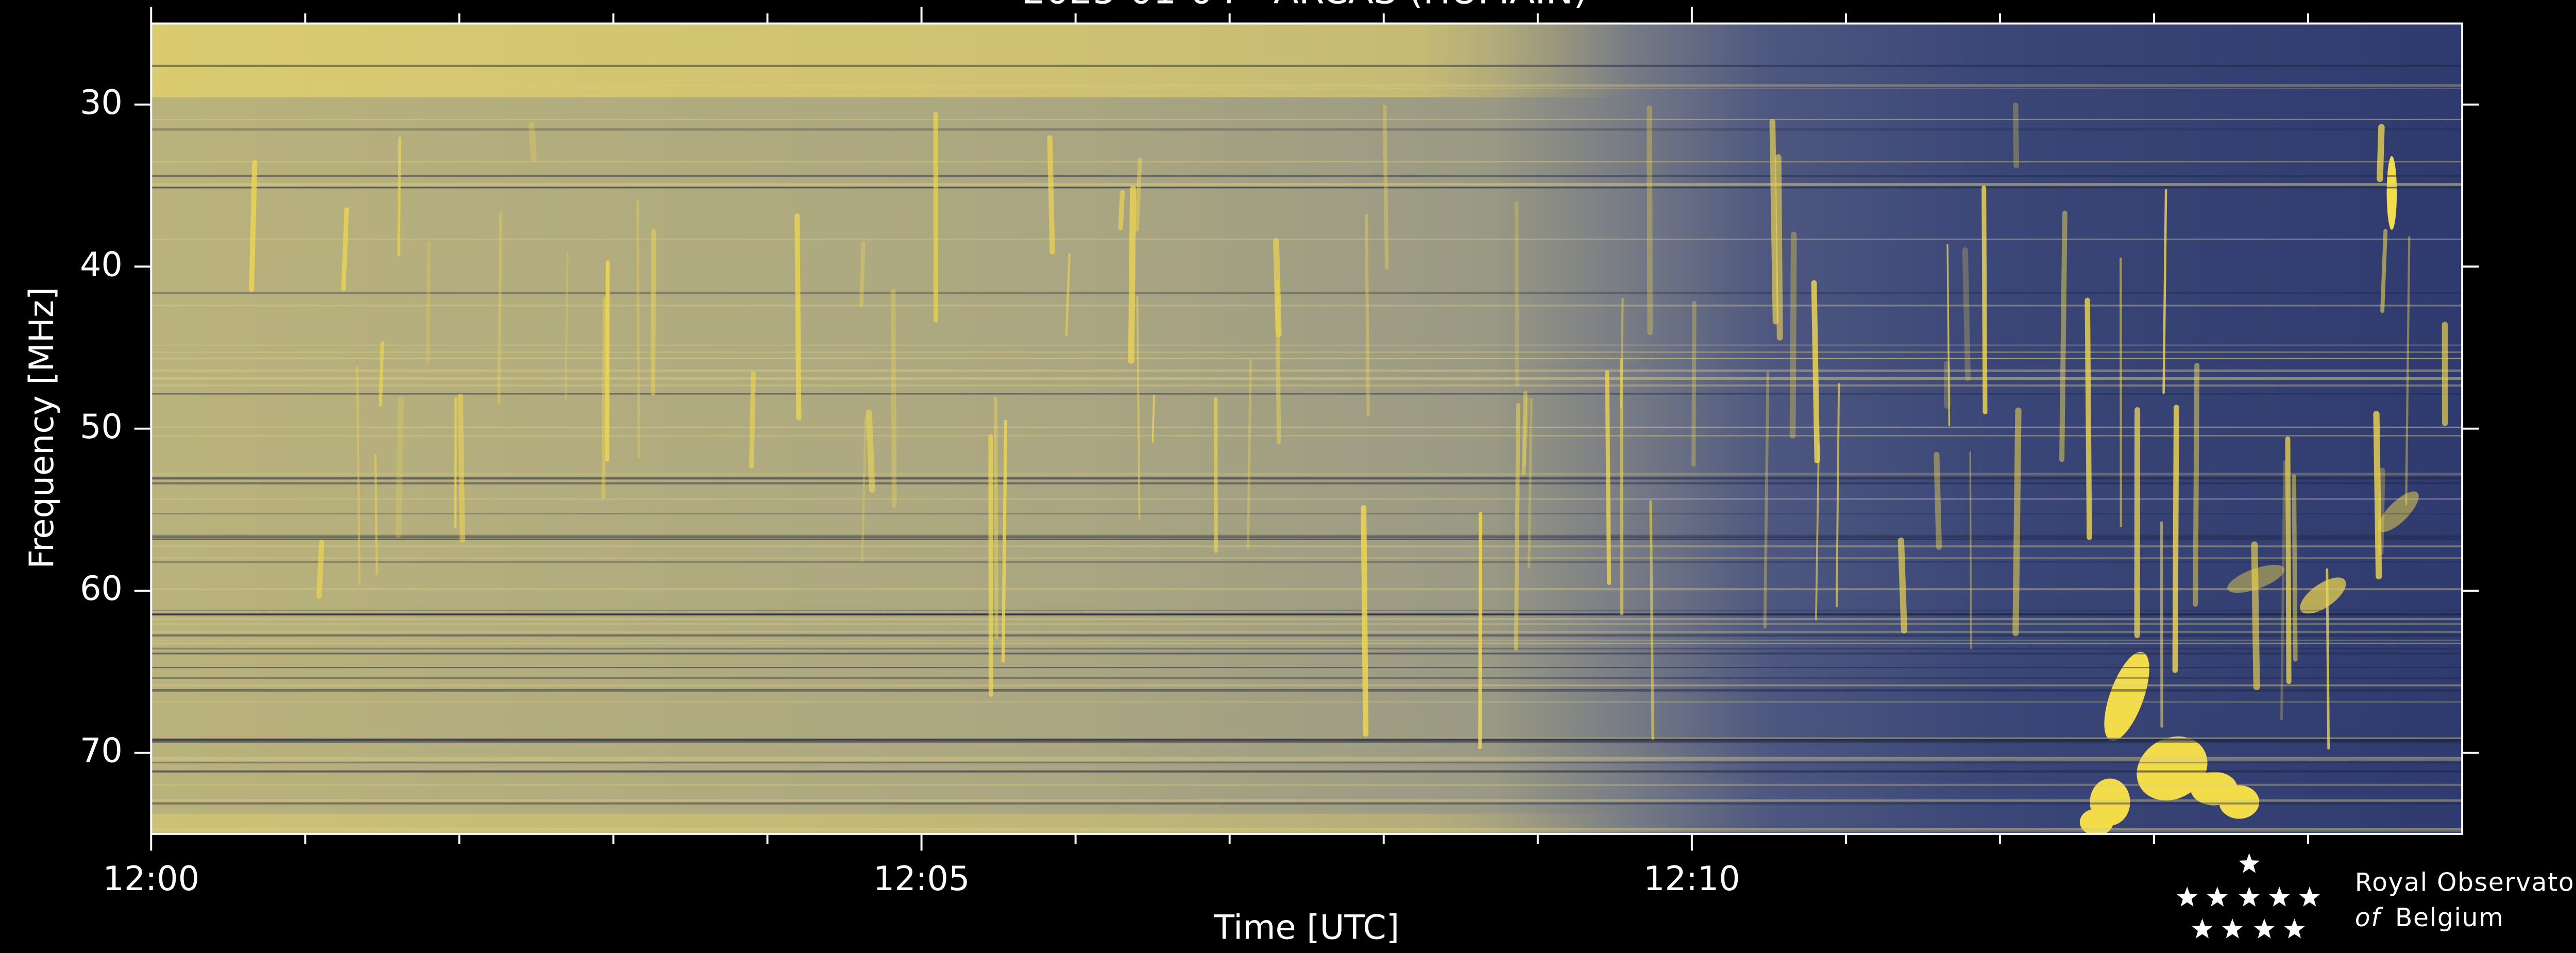 This screenshot has height=953, width=2576. I want to click on logo-line2: Belgium, so click(2449, 917).